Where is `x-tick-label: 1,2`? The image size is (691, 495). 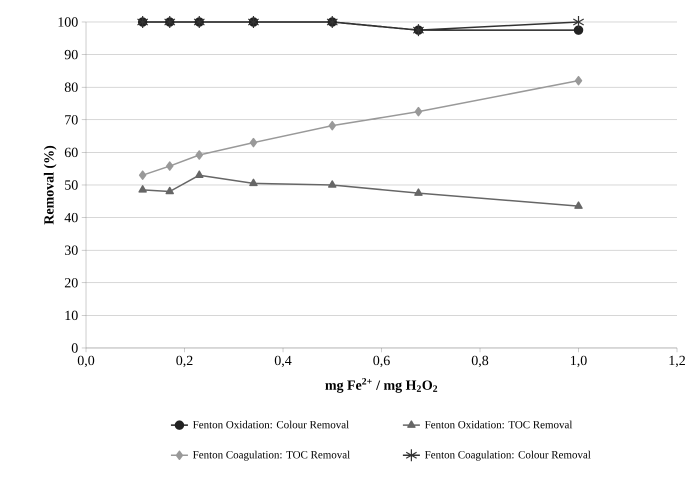
x-tick-label: 1,2 is located at coordinates (677, 362).